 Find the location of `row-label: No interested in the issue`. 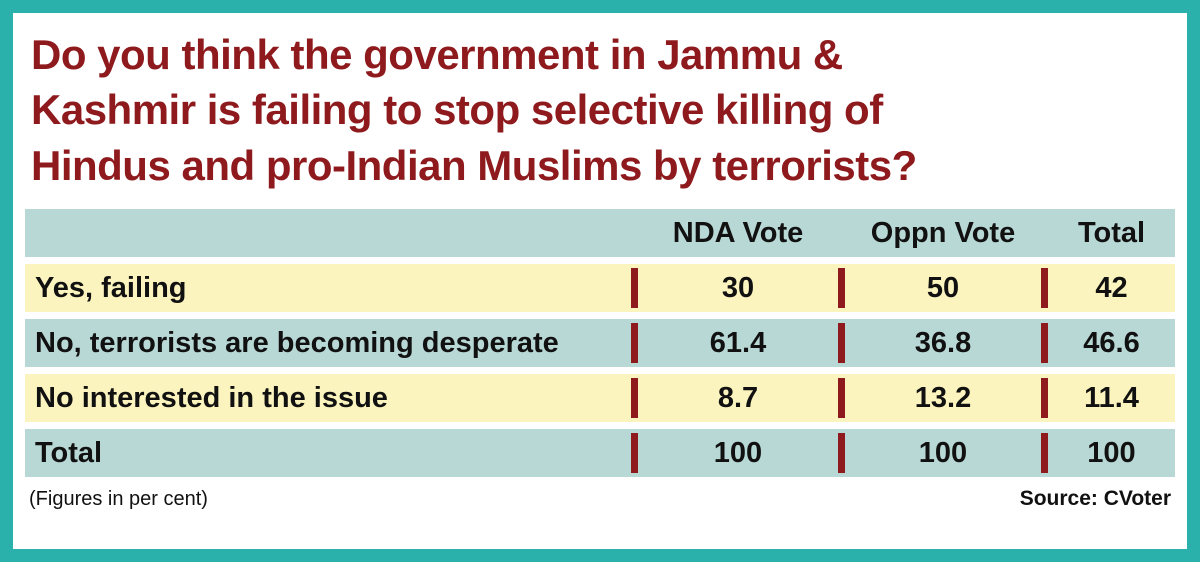

row-label: No interested in the issue is located at coordinates (211, 397).